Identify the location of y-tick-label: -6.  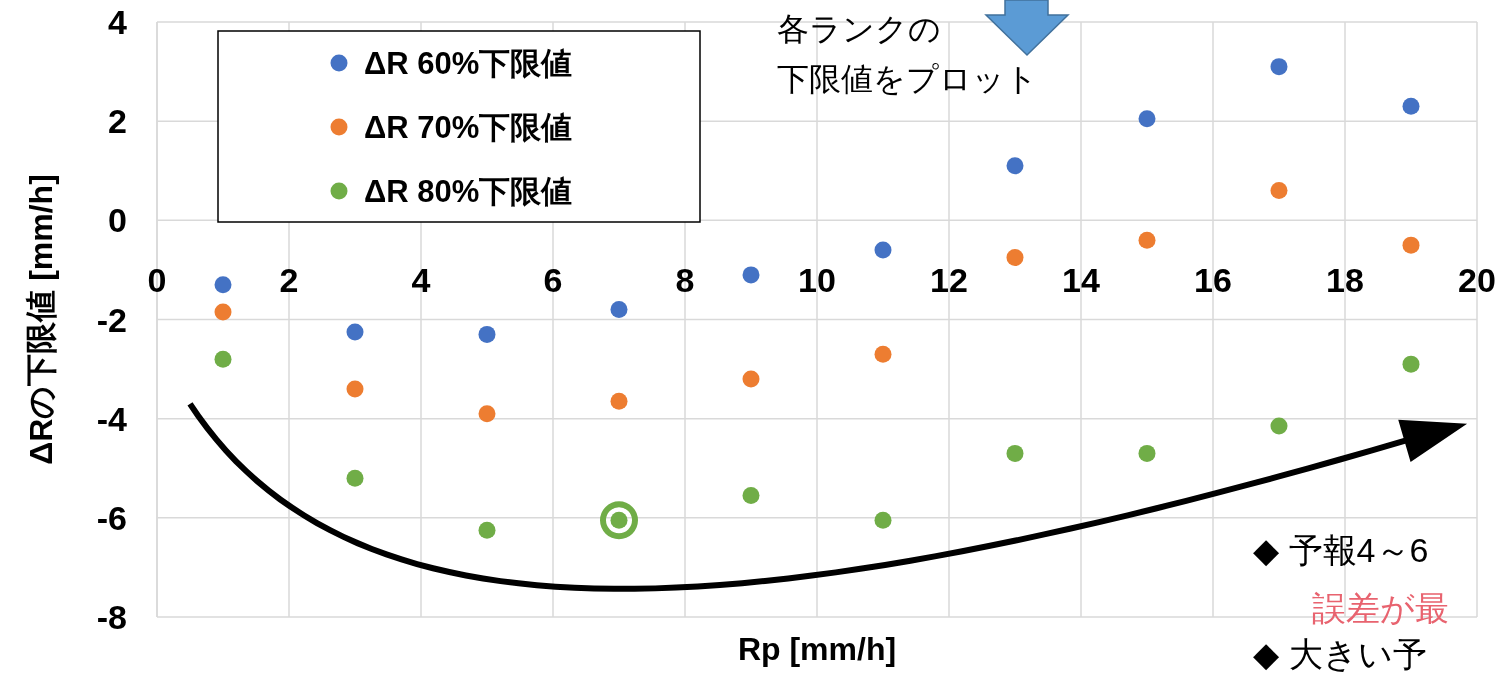
(111, 517).